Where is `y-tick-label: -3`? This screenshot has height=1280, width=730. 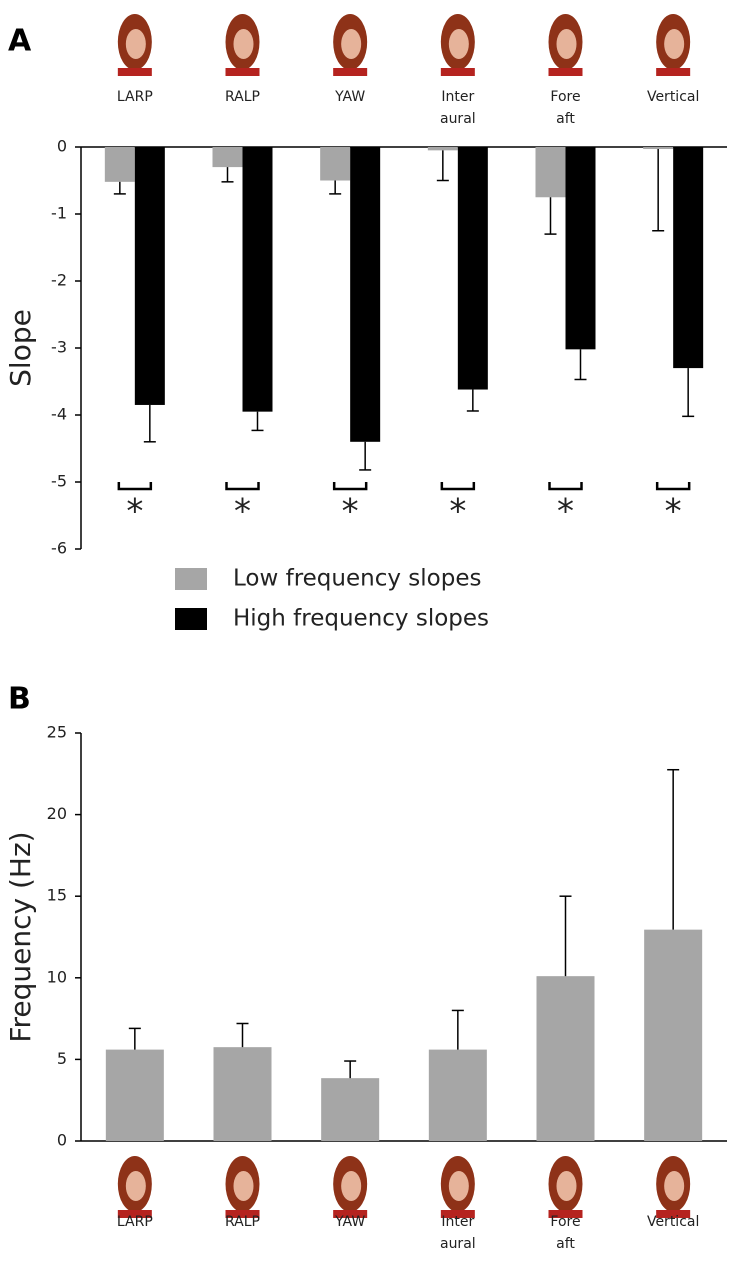 y-tick-label: -3 is located at coordinates (59, 347).